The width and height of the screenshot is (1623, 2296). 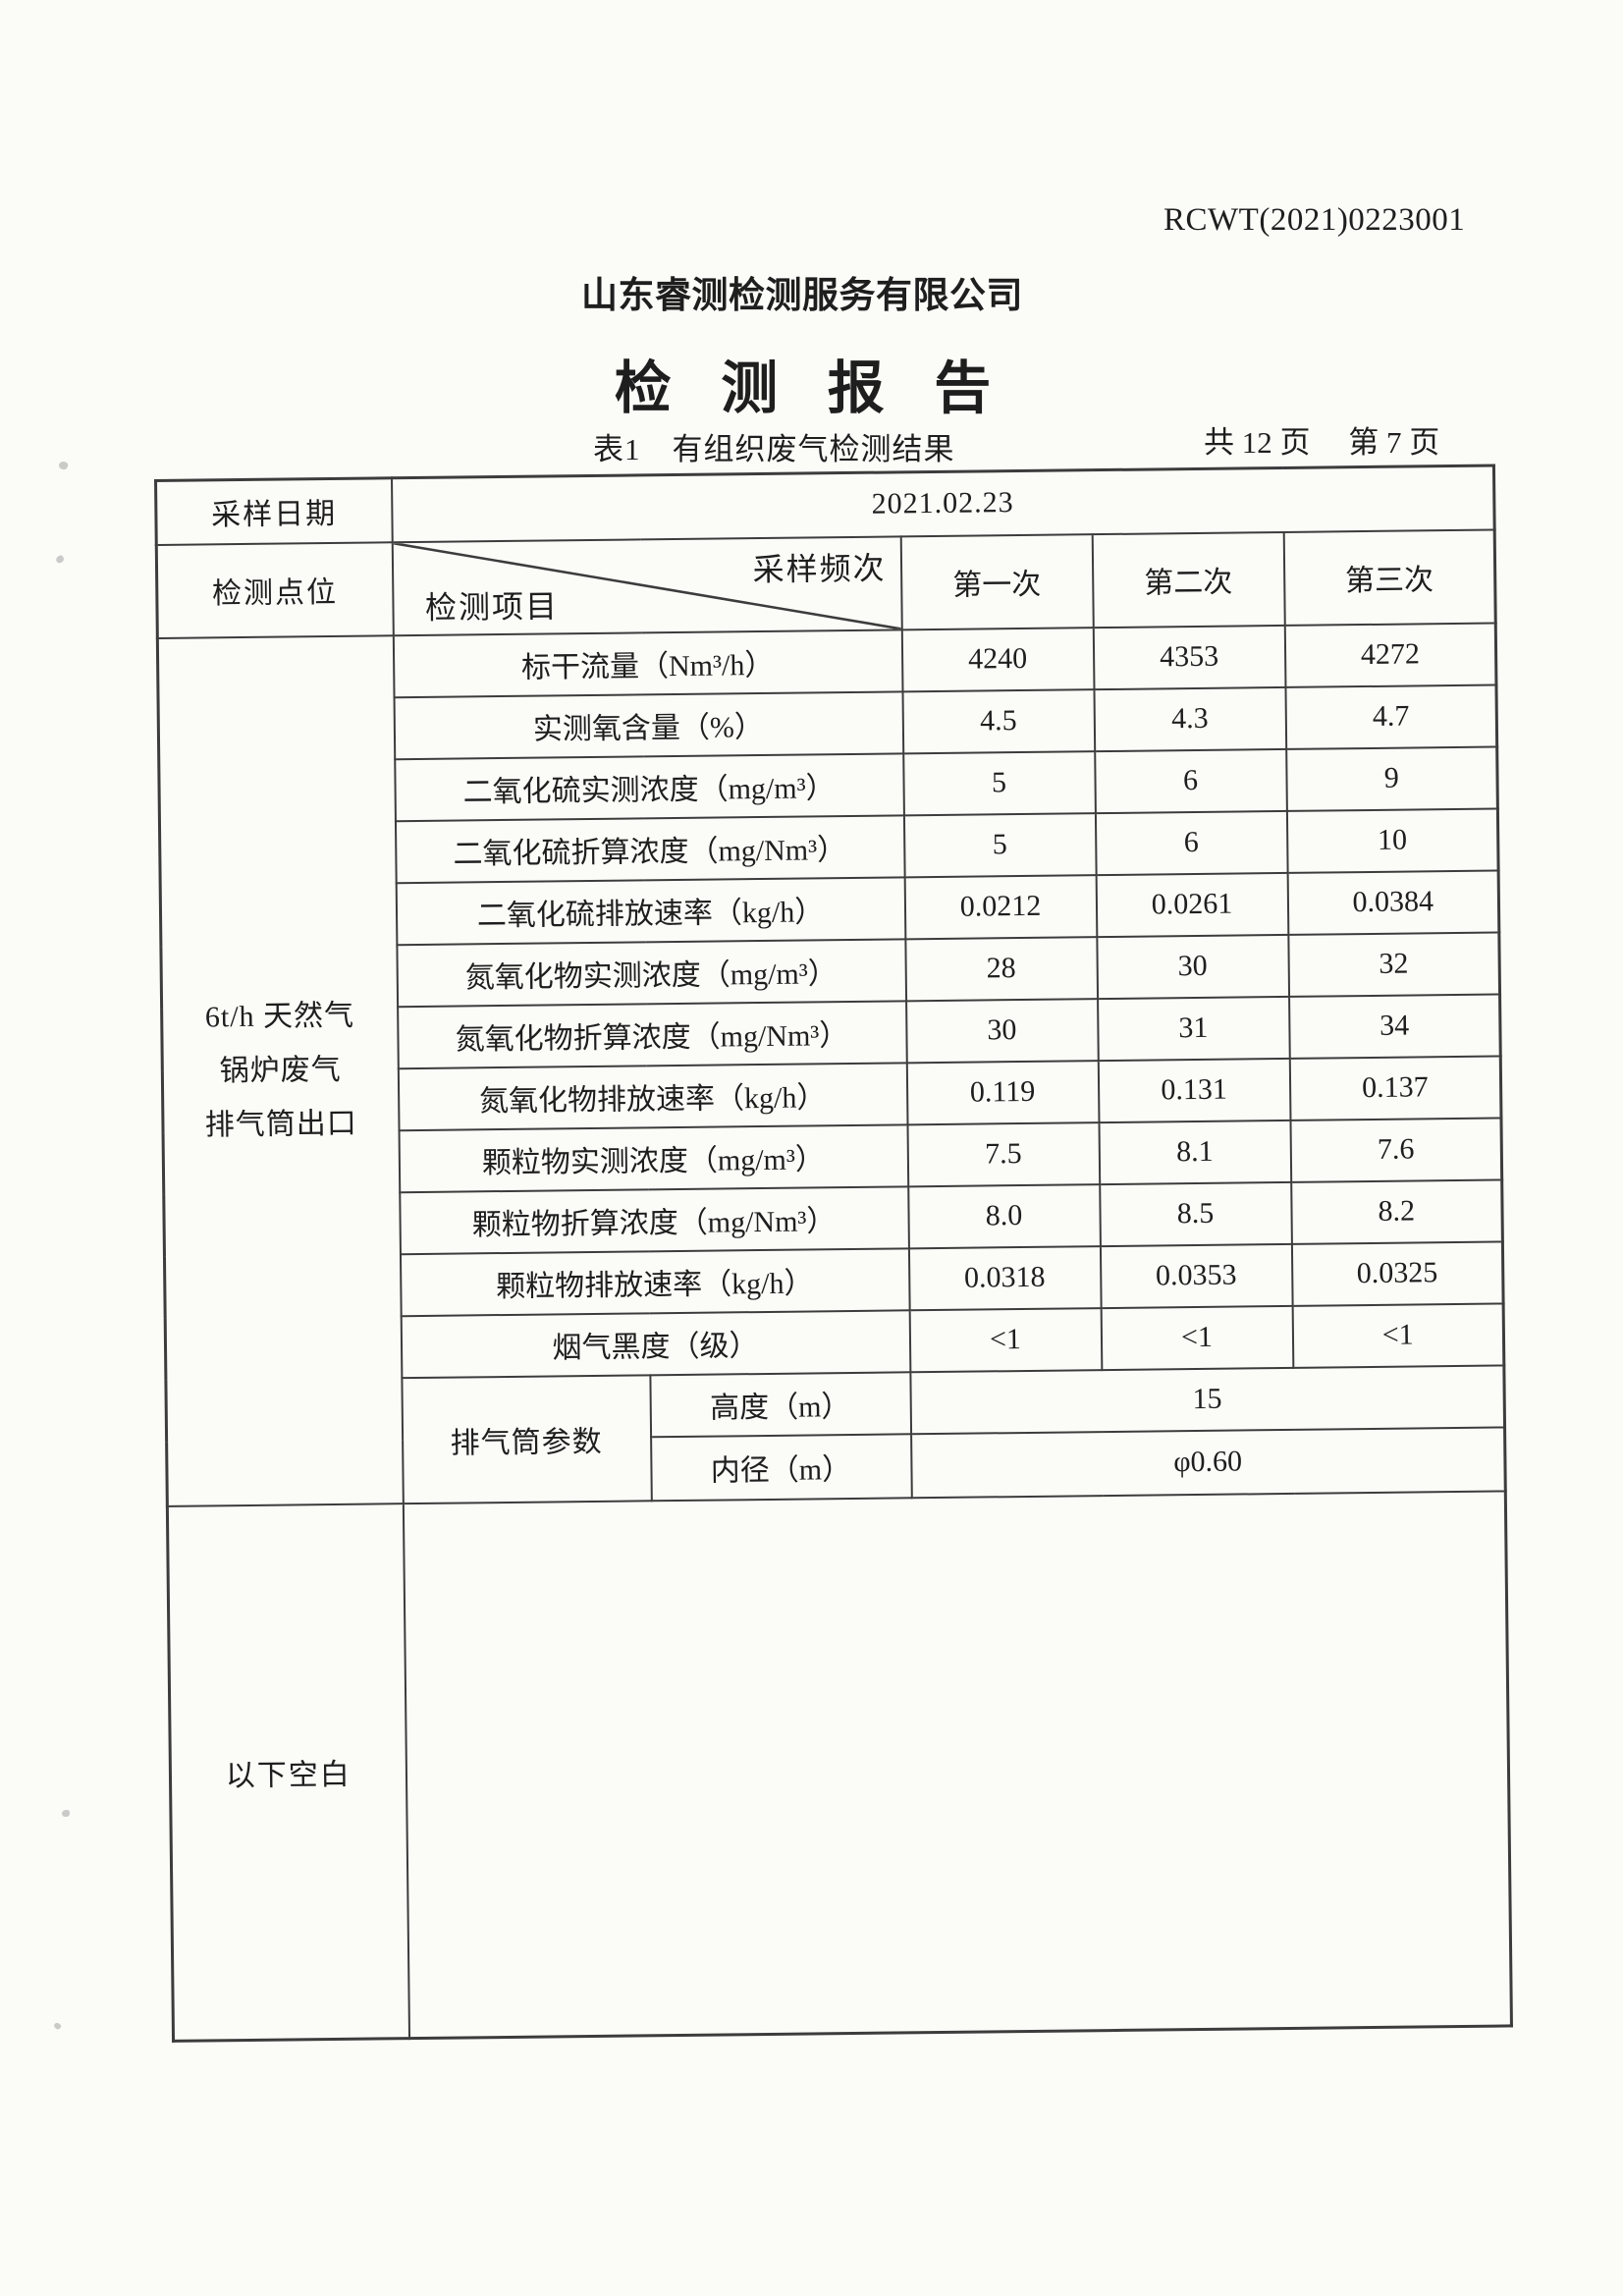 What do you see at coordinates (1314, 220) in the screenshot?
I see `report-number: RCWT(2021)0223001` at bounding box center [1314, 220].